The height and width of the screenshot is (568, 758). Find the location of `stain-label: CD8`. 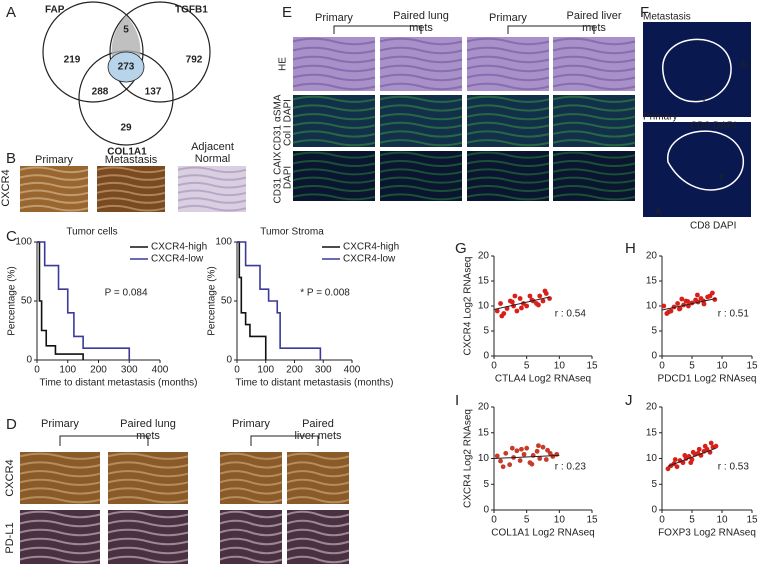

stain-label: CD8 is located at coordinates (700, 226).